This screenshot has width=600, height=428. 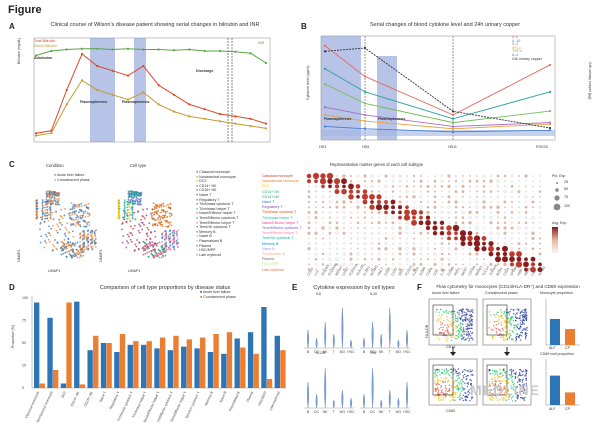 I want to click on pct-exp-dots, so click(x=557, y=195).